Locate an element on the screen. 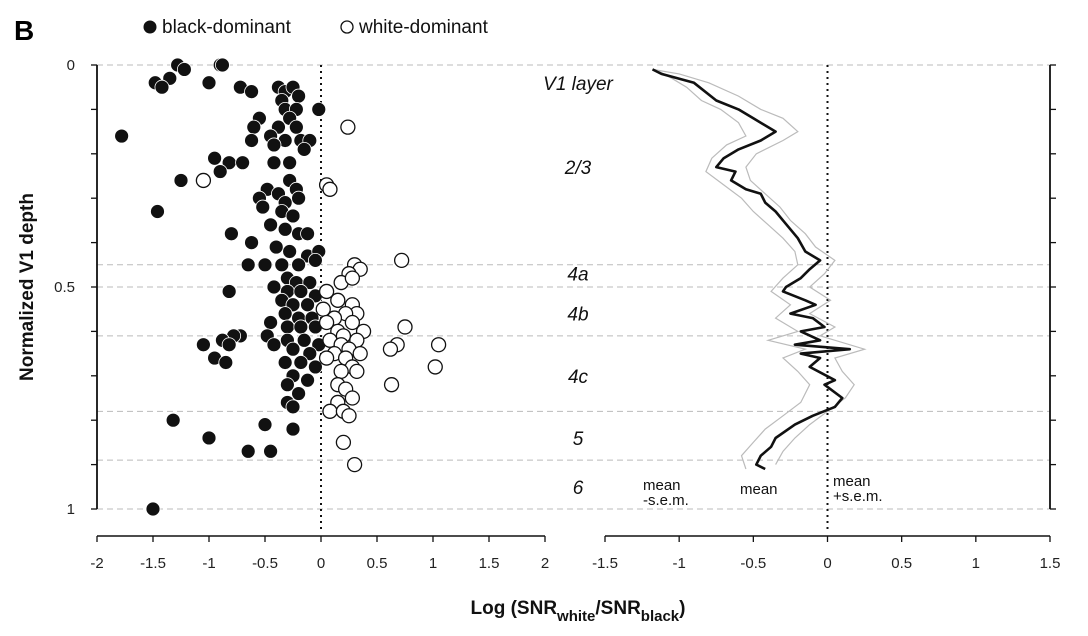 The height and width of the screenshot is (636, 1088). x-tick-label: -1 is located at coordinates (678, 563).